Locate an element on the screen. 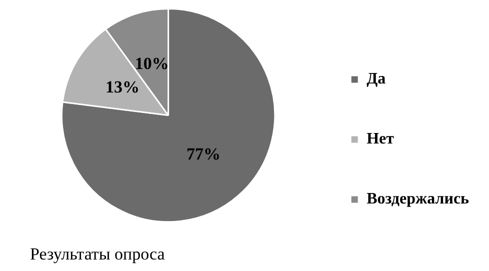  data-label: 77% is located at coordinates (203, 154).